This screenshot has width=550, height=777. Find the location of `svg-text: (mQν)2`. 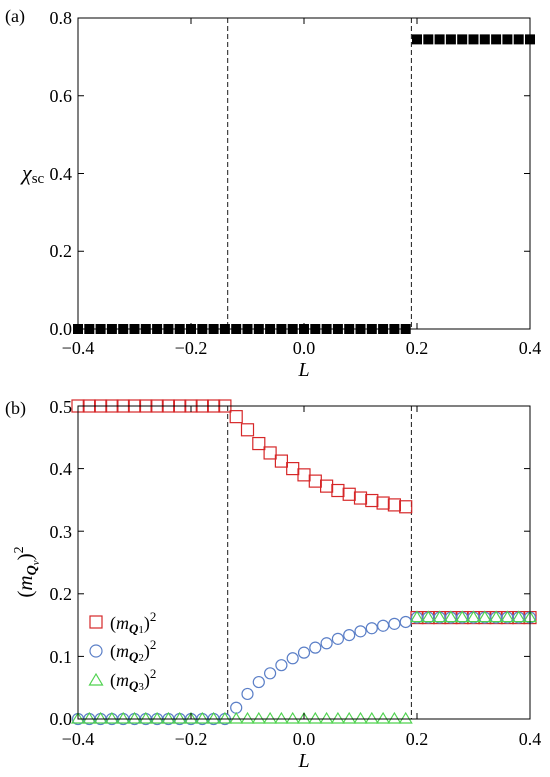

svg-text: (mQν)2 is located at coordinates (27, 571).